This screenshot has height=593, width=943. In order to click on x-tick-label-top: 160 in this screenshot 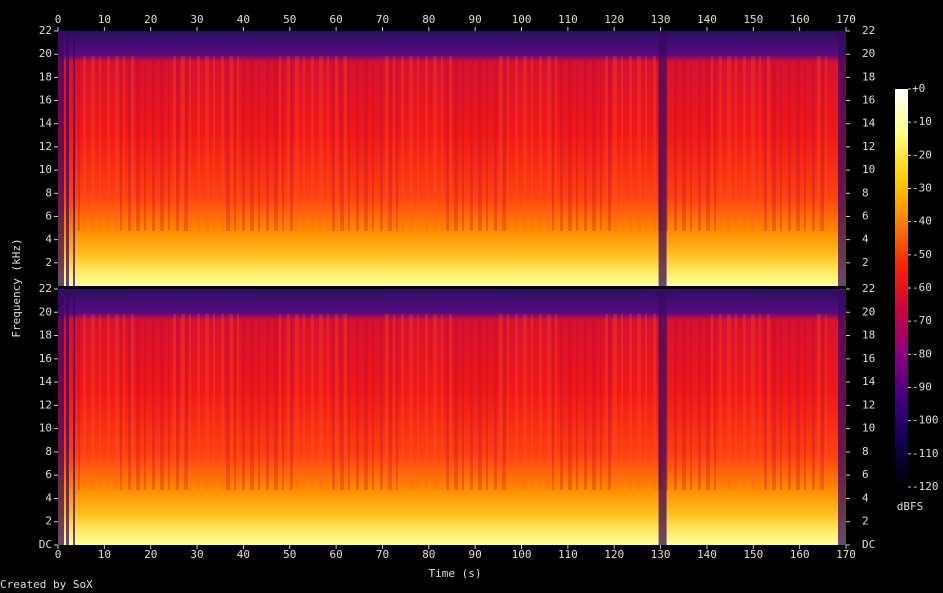, I will do `click(800, 19)`.